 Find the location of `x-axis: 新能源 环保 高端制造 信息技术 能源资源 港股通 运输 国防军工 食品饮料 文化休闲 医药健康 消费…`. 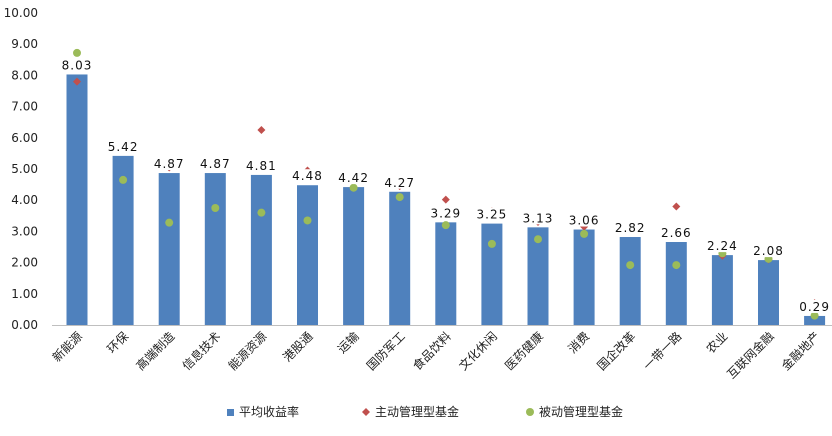

x-axis: 新能源 环保 高端制造 信息技术 能源资源 港股通 运输 国防军工 食品饮料 文化休闲 医药健康 消费… is located at coordinates (440, 353).